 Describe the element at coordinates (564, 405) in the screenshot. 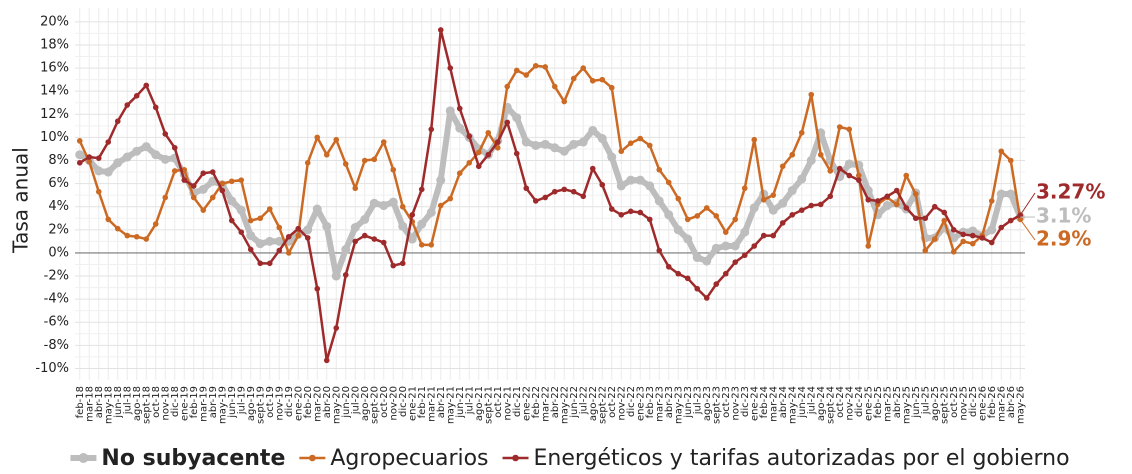

I see `x-tick-label: may-22` at that location.